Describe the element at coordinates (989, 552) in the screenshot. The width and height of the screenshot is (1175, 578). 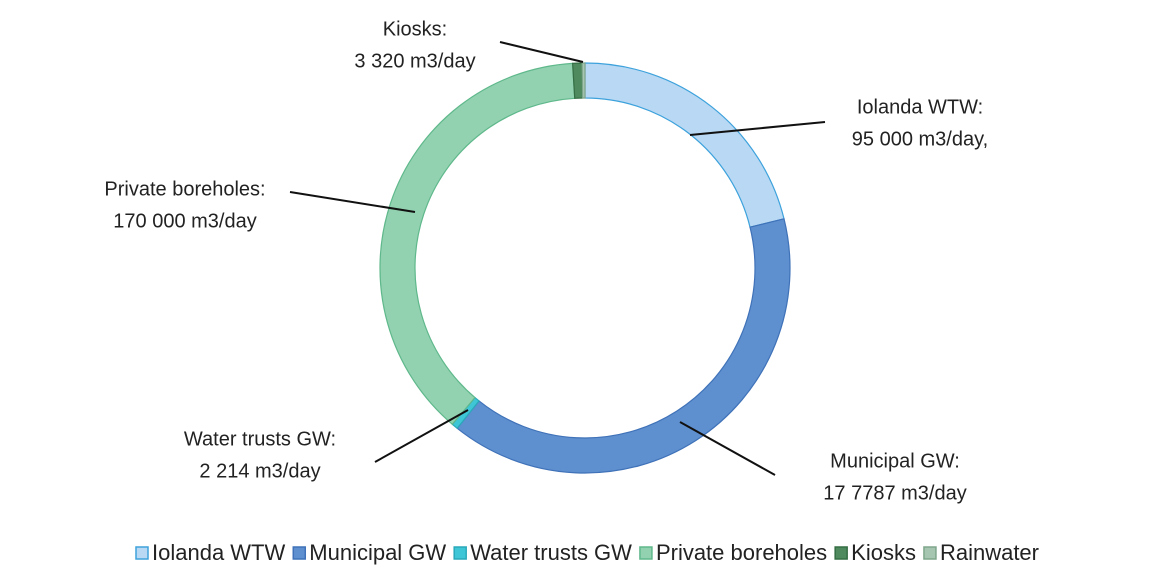
I see `legend-label: Rainwater` at that location.